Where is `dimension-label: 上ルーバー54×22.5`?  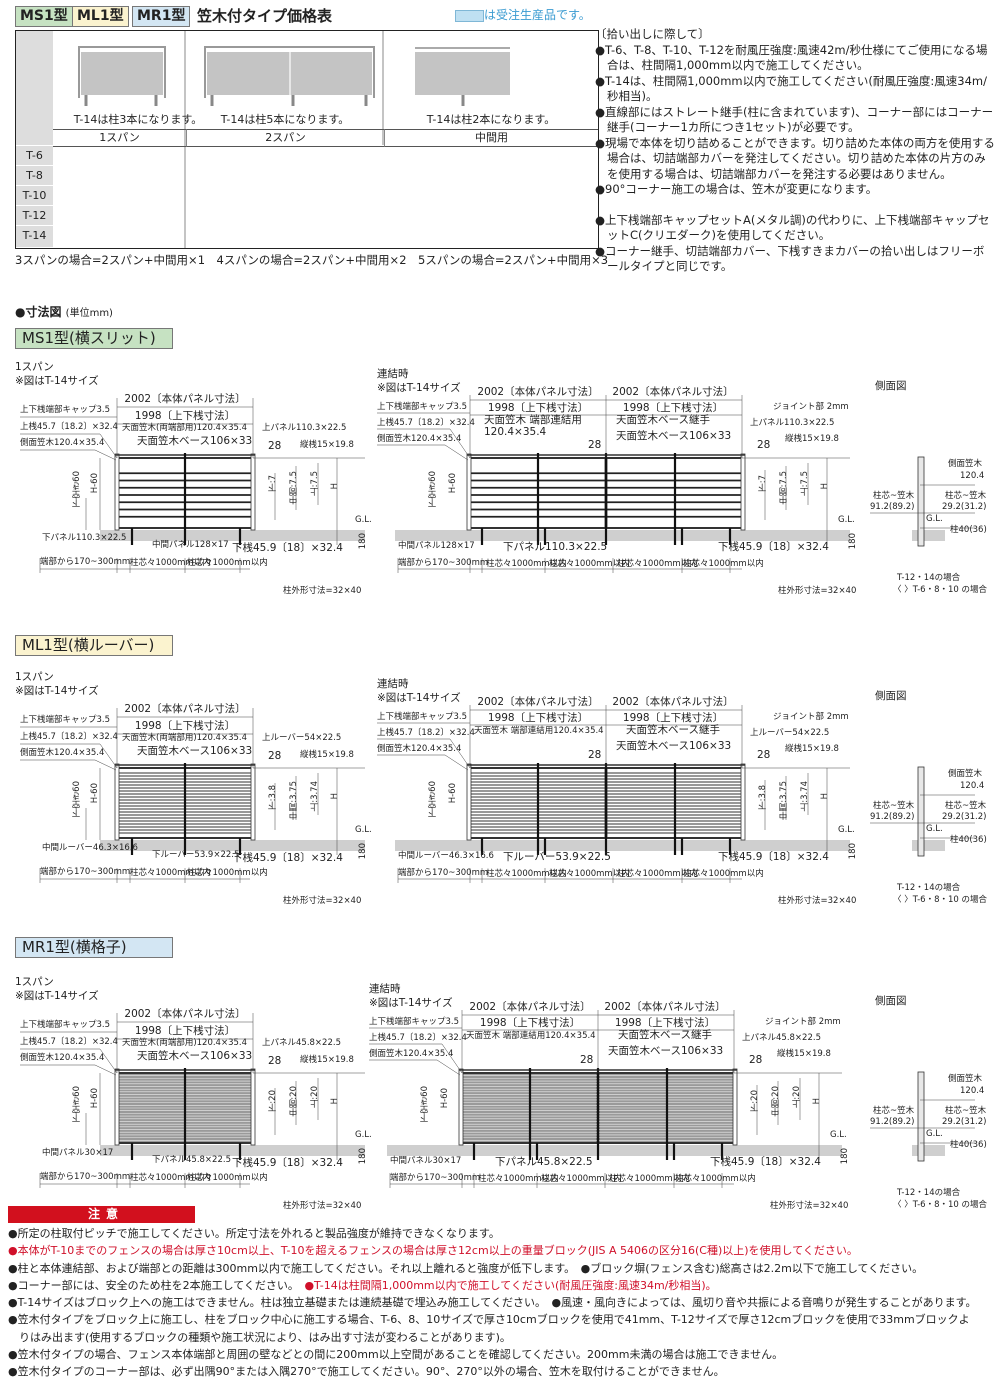 dimension-label: 上ルーバー54×22.5 is located at coordinates (790, 733).